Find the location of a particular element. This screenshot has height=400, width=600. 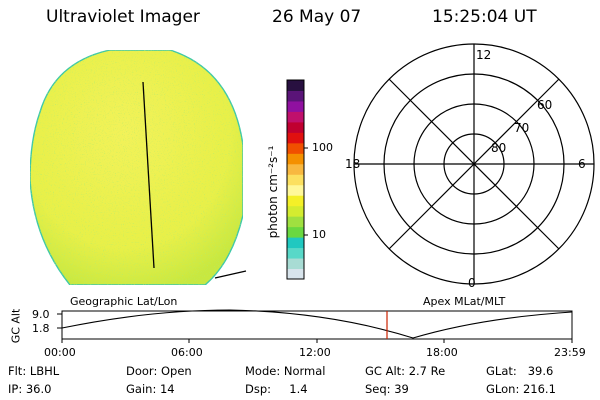

flt-info: Flt: LBHL is located at coordinates (34, 371).